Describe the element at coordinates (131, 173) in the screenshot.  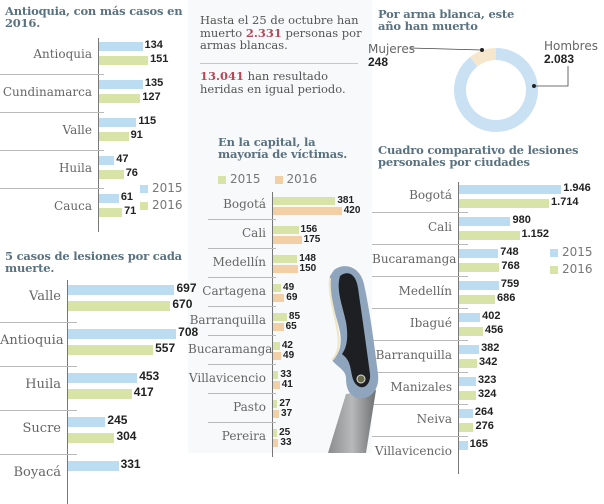
I see `value-label-2016: 76` at that location.